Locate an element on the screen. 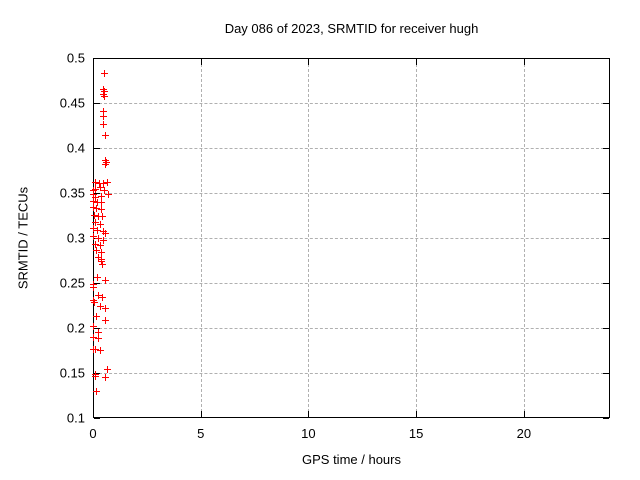  y-tick-label: 0.45 is located at coordinates (72, 103).